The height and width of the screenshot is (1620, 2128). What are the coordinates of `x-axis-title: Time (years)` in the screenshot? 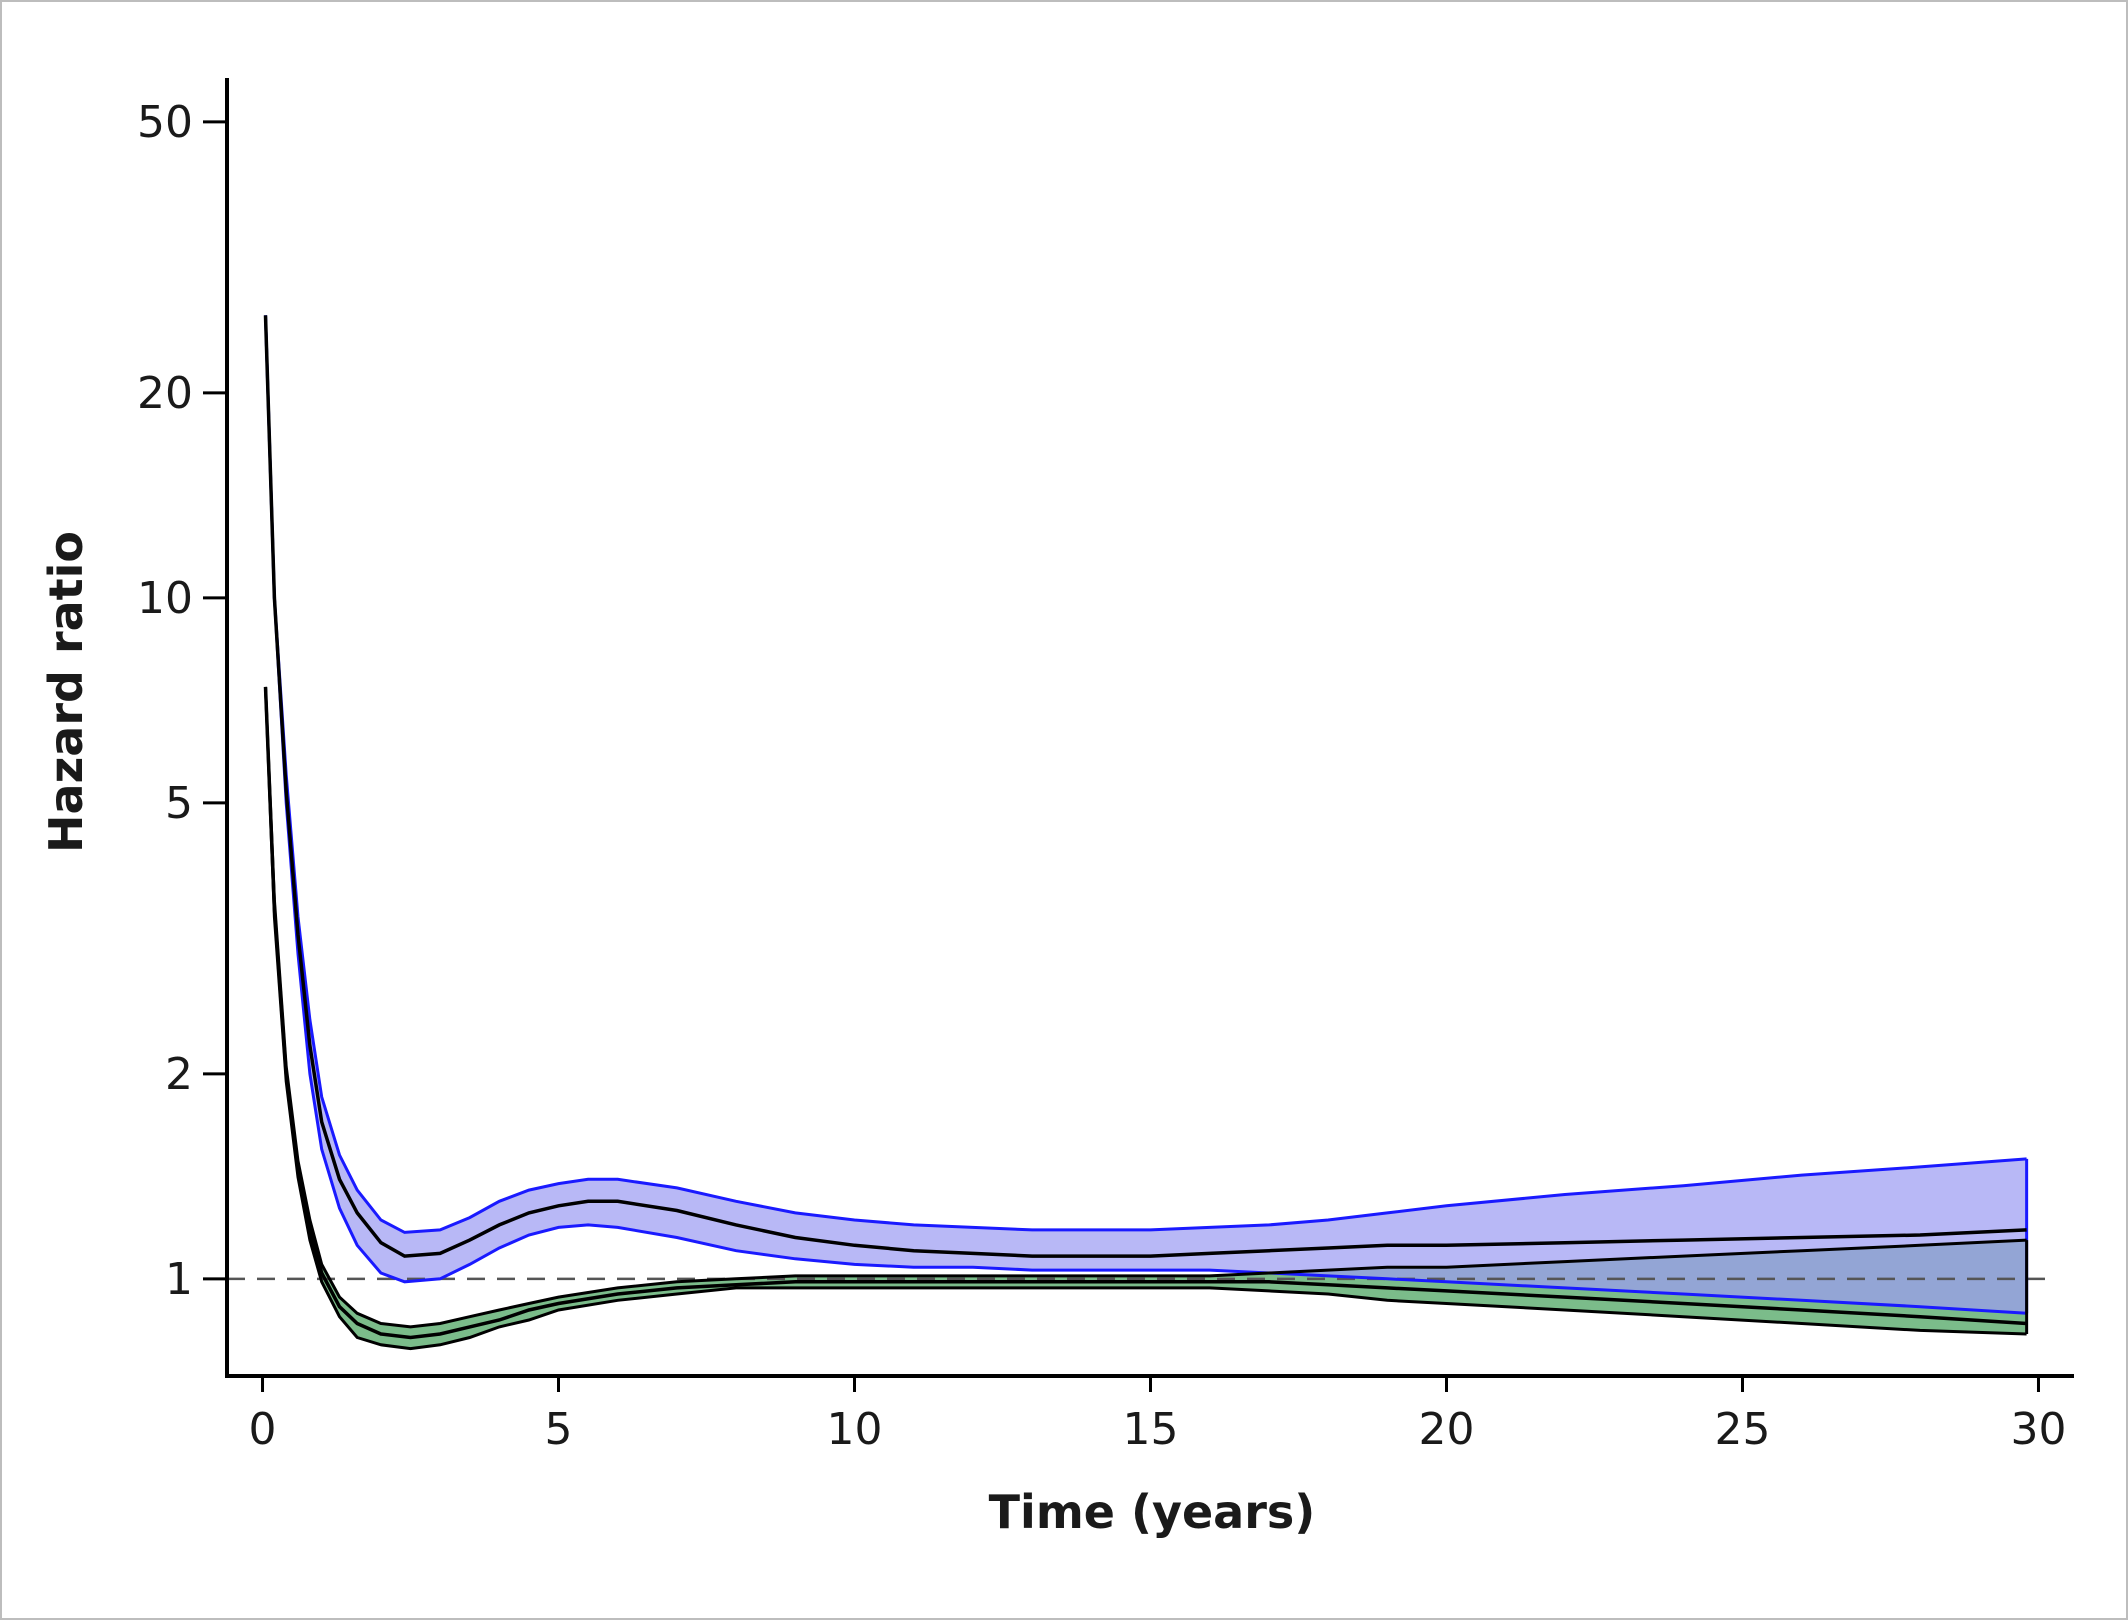 It's located at (1152, 1512).